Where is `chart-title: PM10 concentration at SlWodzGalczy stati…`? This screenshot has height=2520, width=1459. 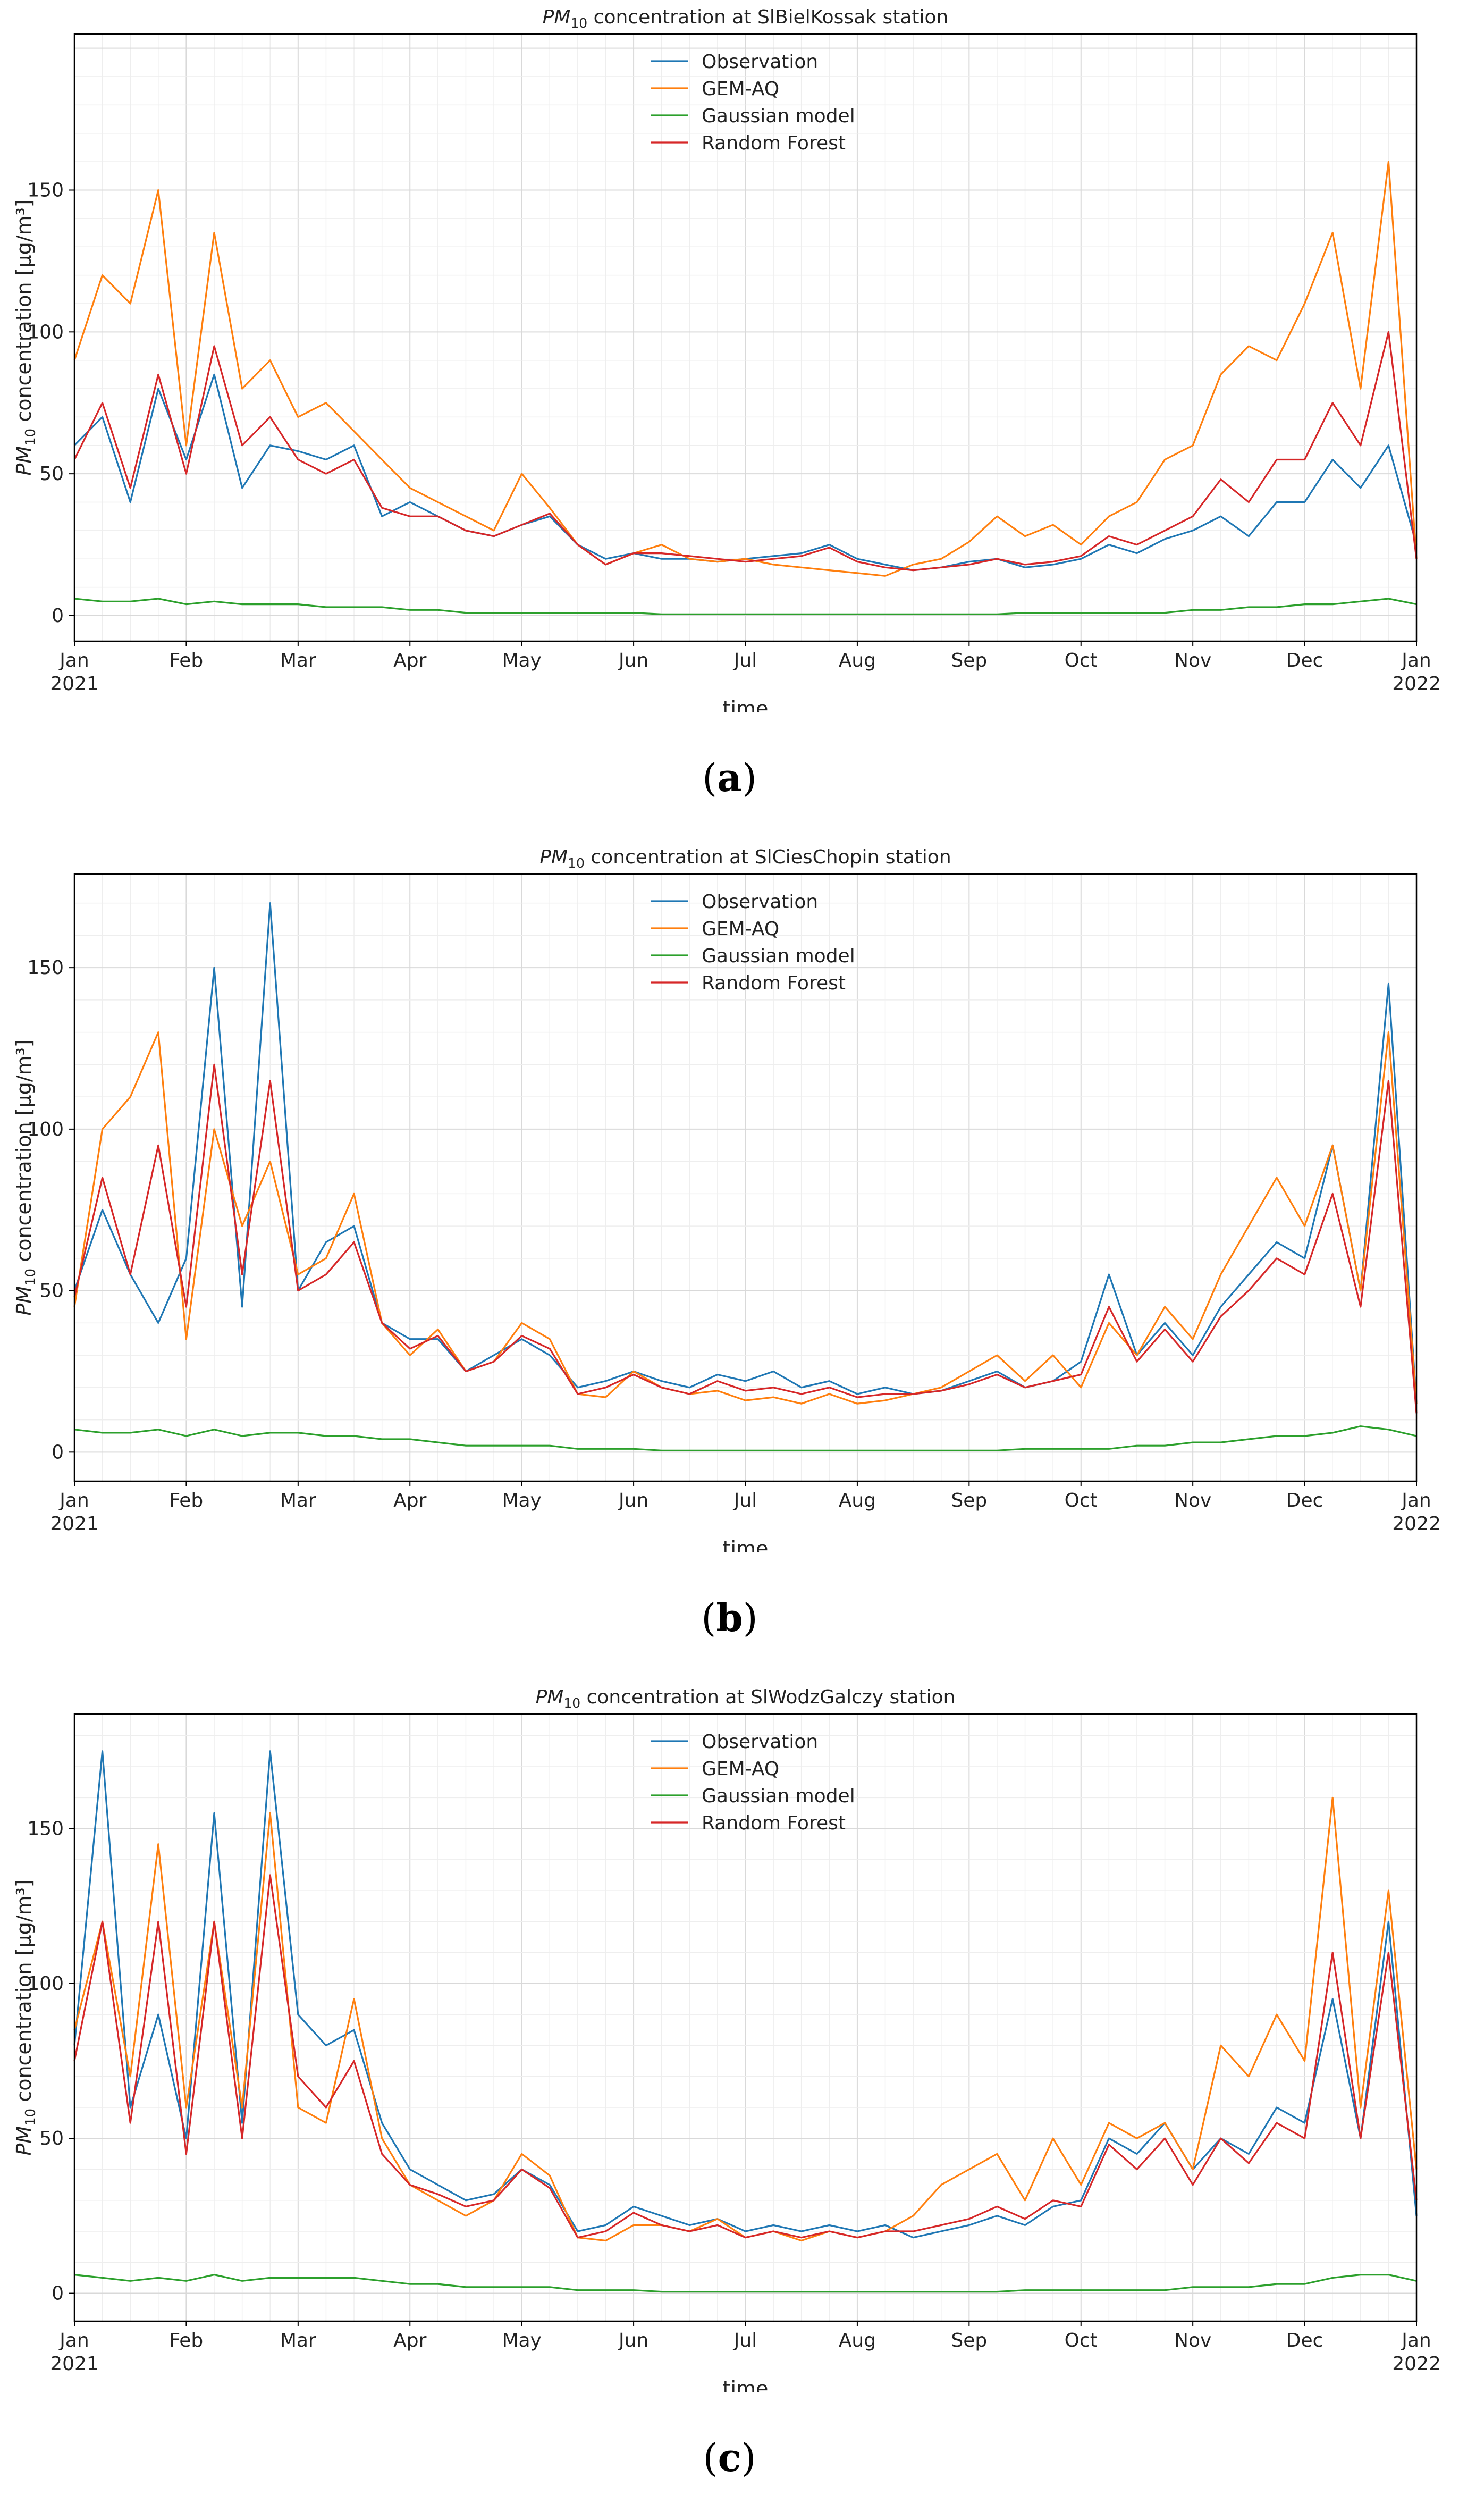
chart-title: PM10 concentration at SlWodzGalczy stati… is located at coordinates (746, 1698).